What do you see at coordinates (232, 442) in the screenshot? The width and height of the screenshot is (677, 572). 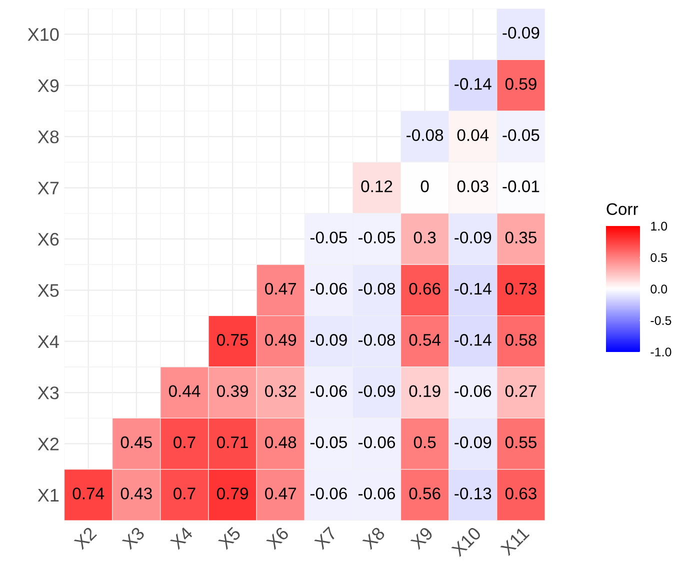 I see `data-label: 0.71` at bounding box center [232, 442].